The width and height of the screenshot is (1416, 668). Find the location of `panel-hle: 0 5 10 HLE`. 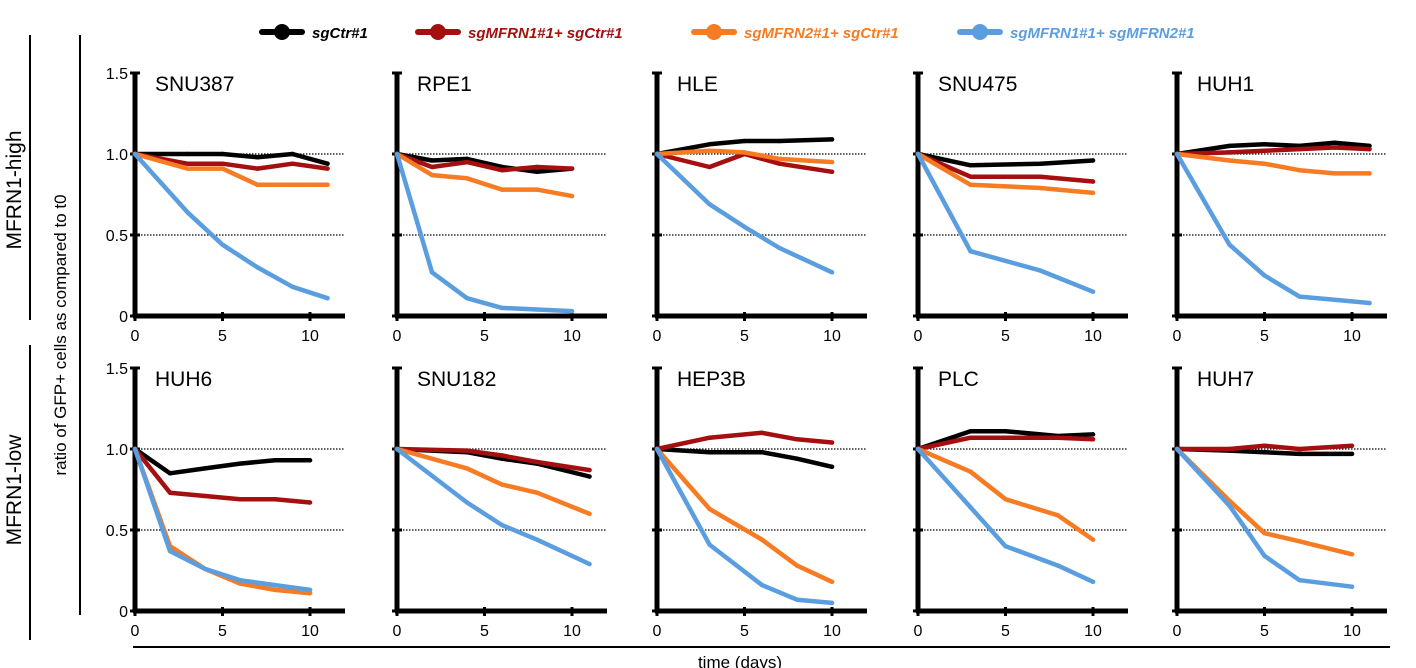

panel-hle: 0 5 10 HLE is located at coordinates (759, 208).